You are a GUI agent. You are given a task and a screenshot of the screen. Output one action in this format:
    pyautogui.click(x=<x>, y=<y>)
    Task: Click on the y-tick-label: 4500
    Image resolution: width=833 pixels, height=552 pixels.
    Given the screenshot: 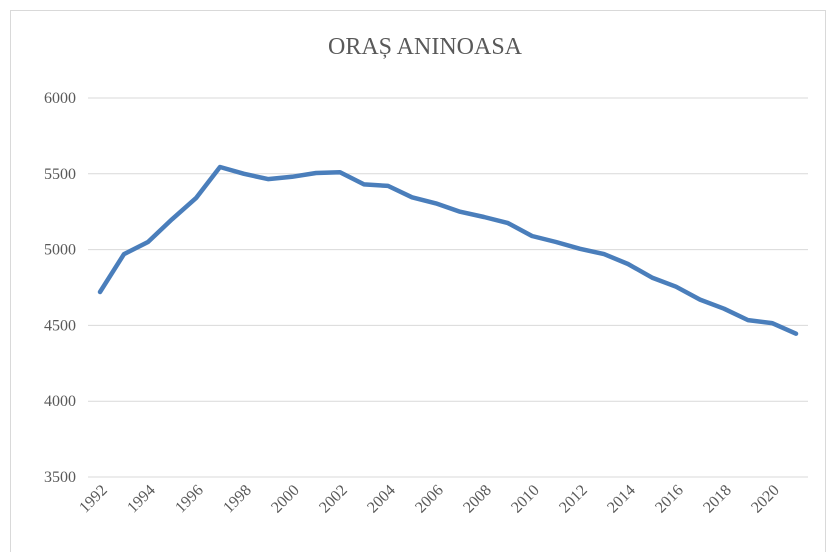 What is the action you would take?
    pyautogui.click(x=60, y=325)
    